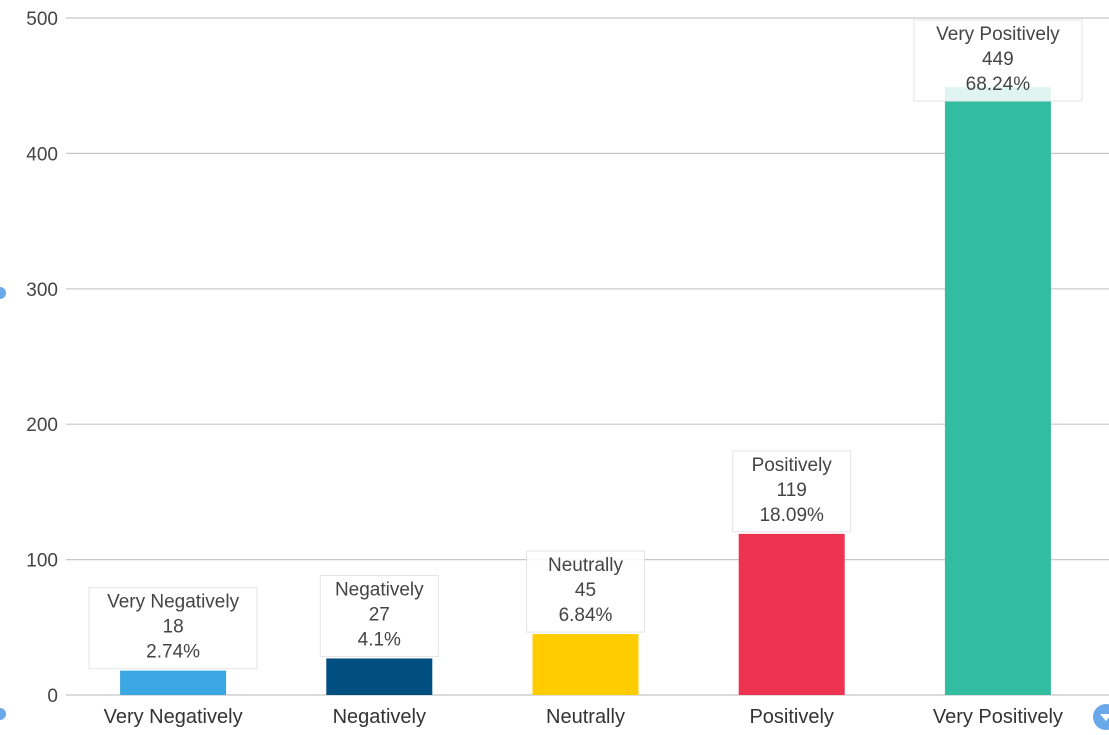 The width and height of the screenshot is (1109, 735). Describe the element at coordinates (1104, 717) in the screenshot. I see `chevron-down-icon` at that location.